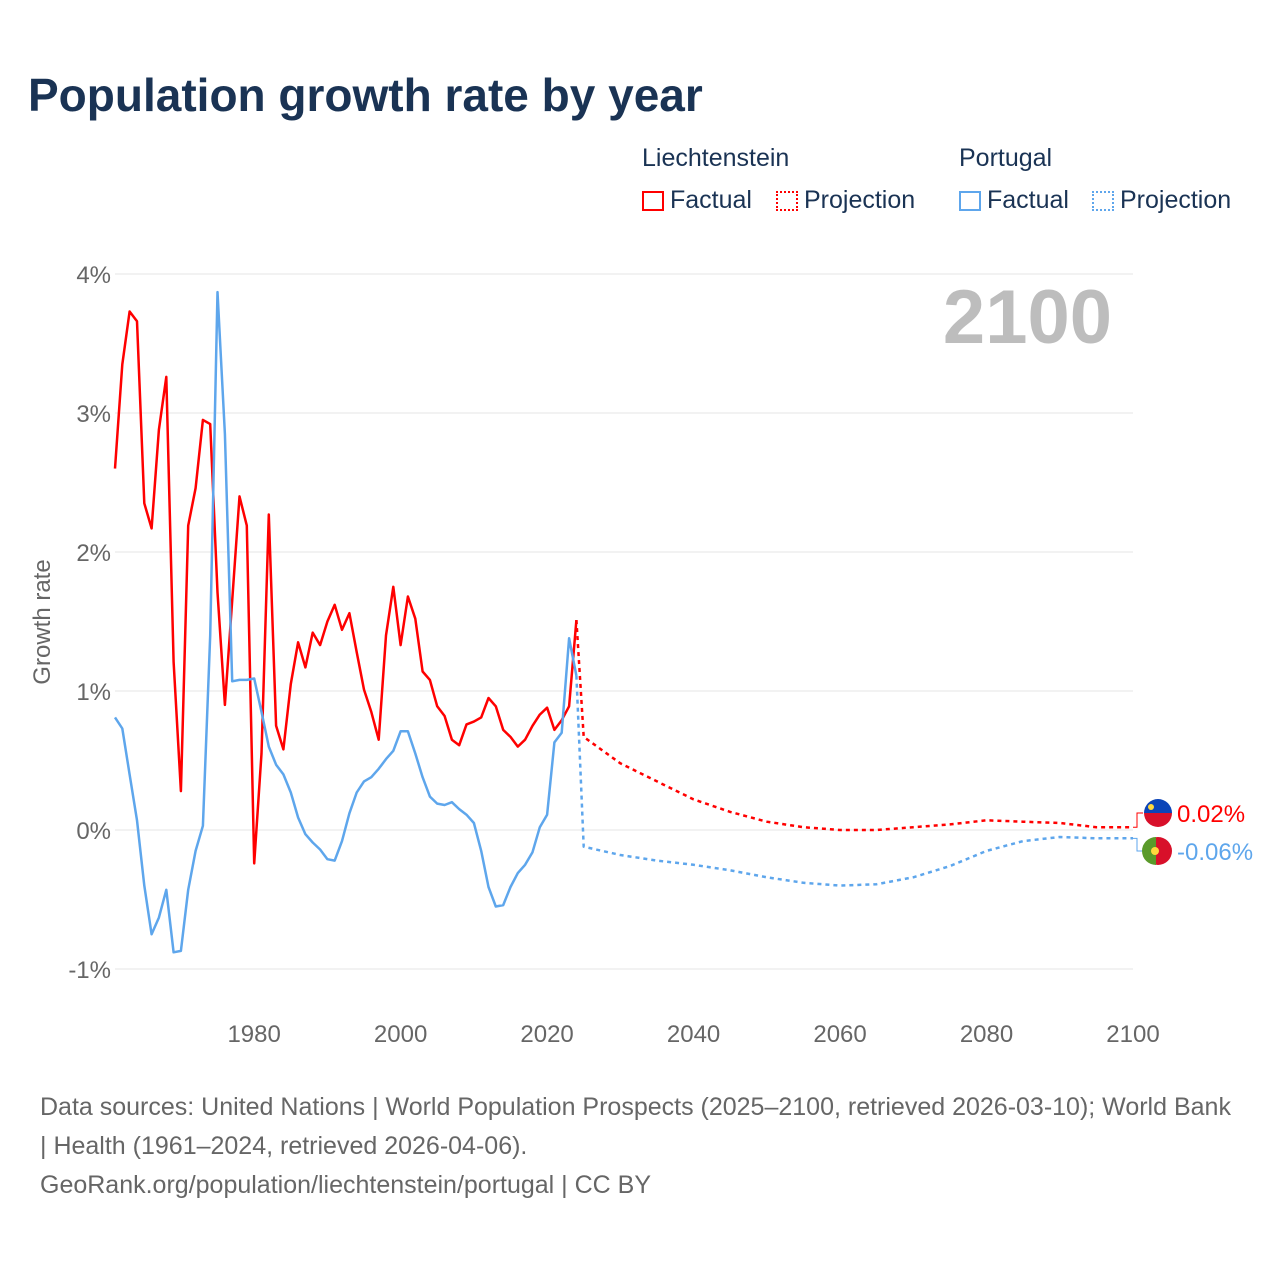 The image size is (1280, 1280). What do you see at coordinates (400, 1034) in the screenshot?
I see `x-tick-label: 2000` at bounding box center [400, 1034].